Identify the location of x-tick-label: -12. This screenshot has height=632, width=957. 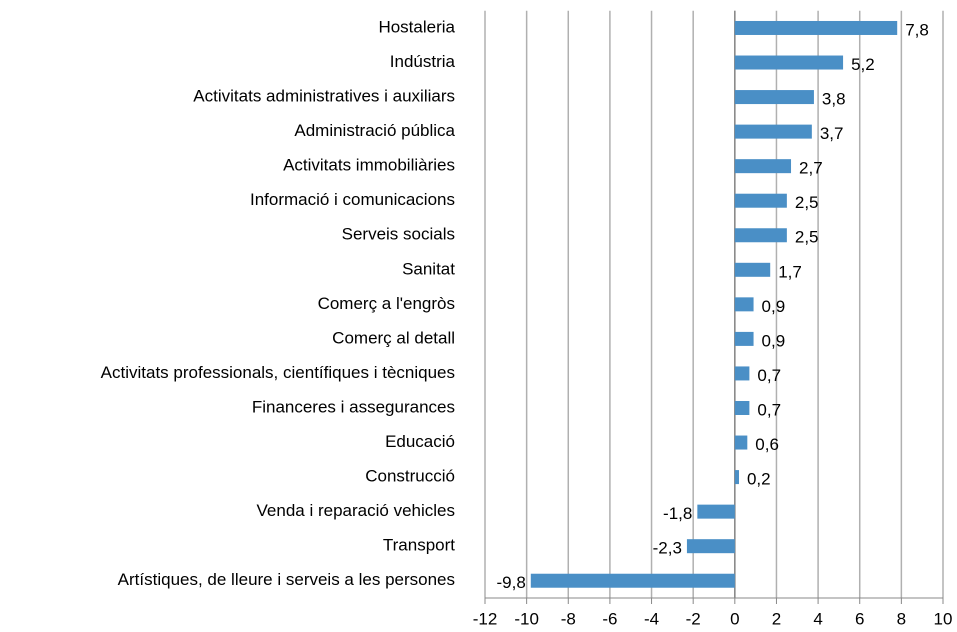
(485, 618).